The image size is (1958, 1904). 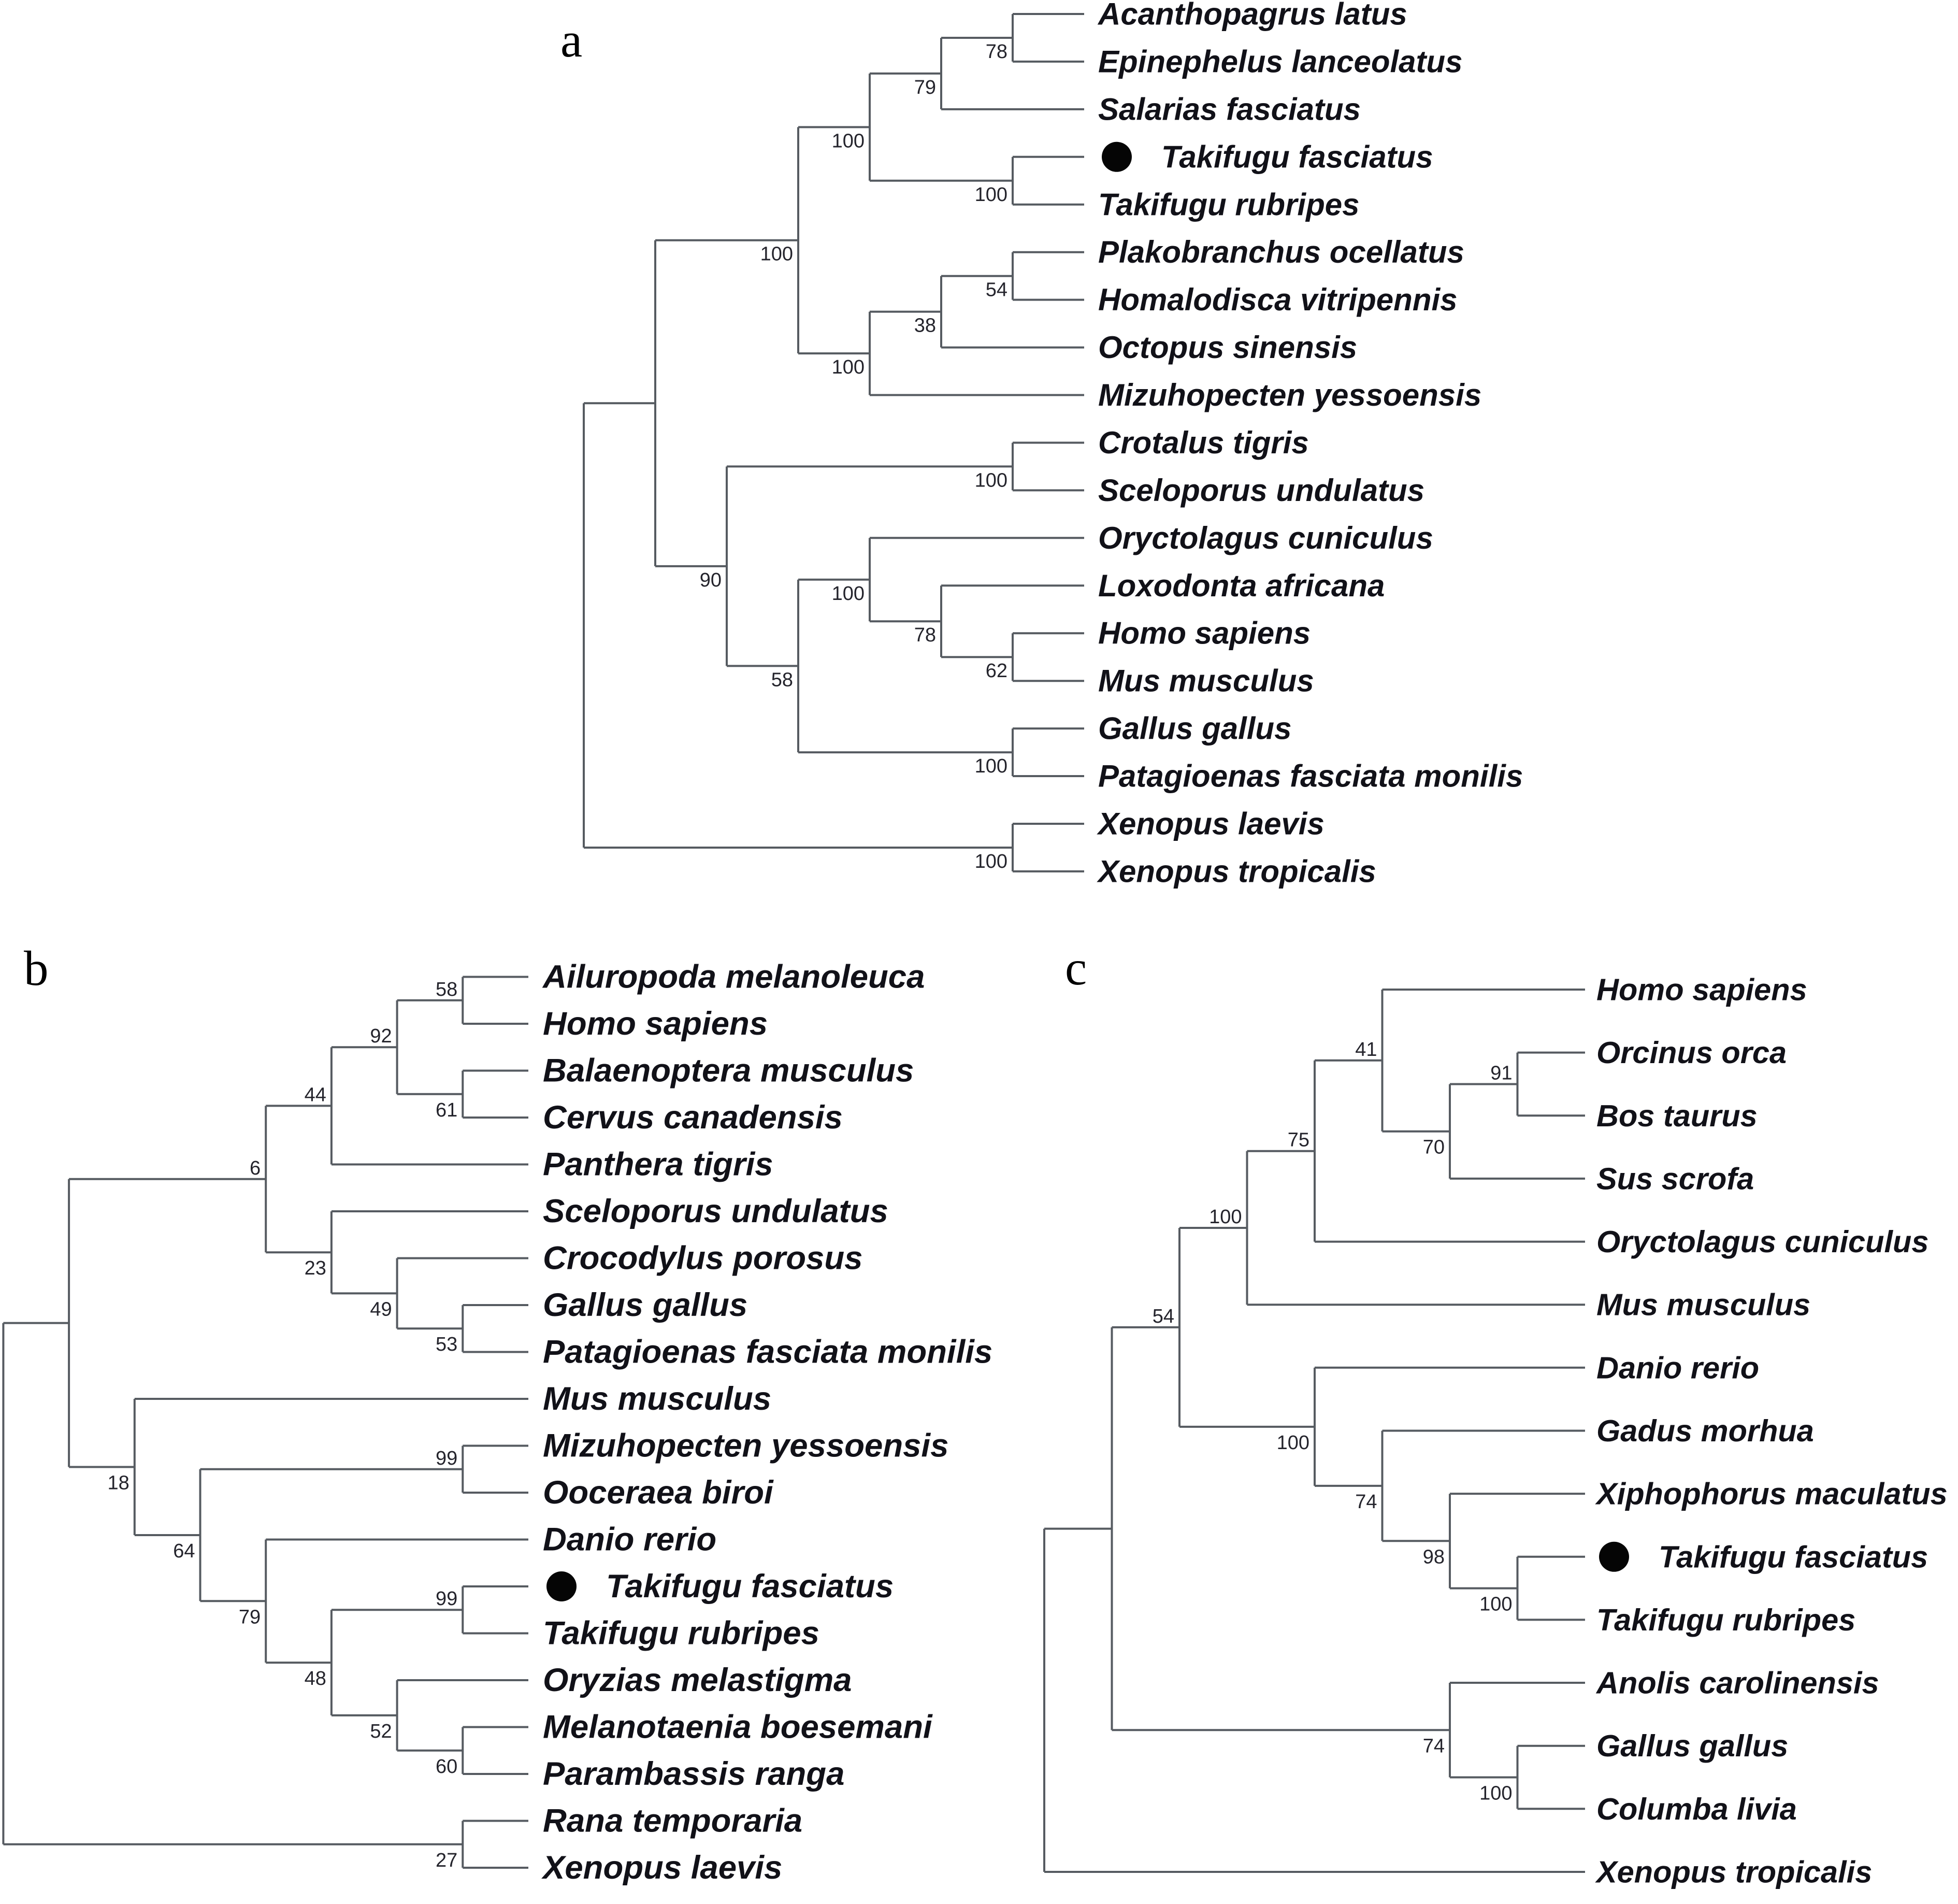 I want to click on svg-text: Epinephelus lanceolatus, so click(x=1280, y=61).